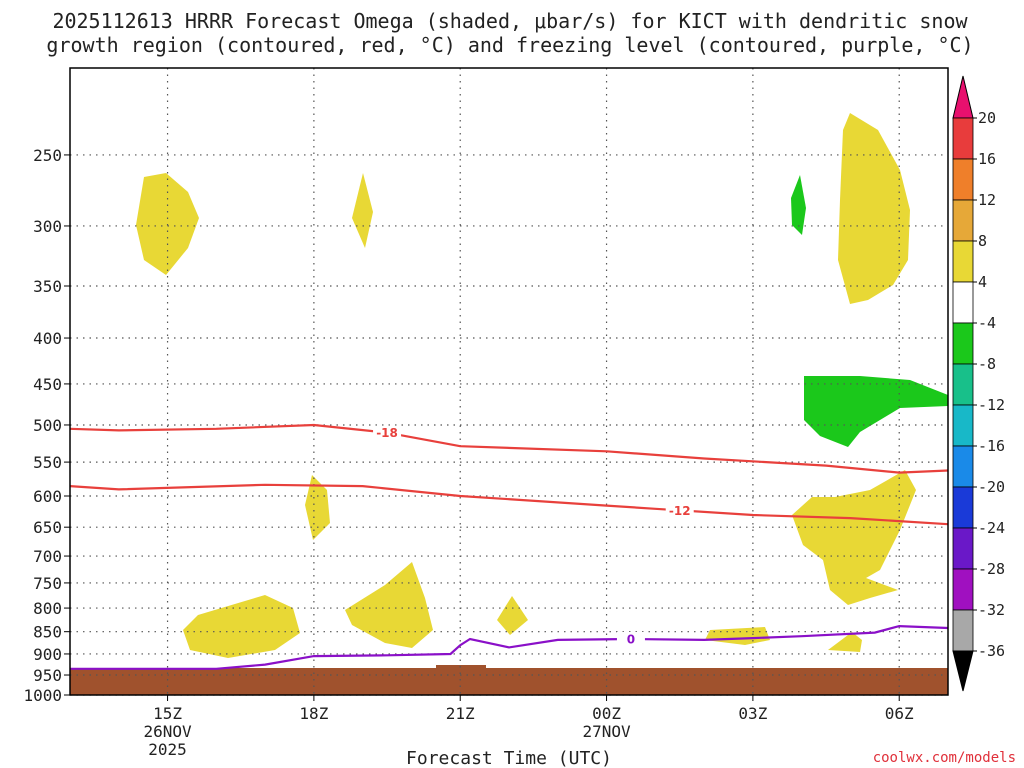 The image size is (1024, 768). Describe the element at coordinates (317, 507) in the screenshot. I see `omega-region-mid-left` at that location.